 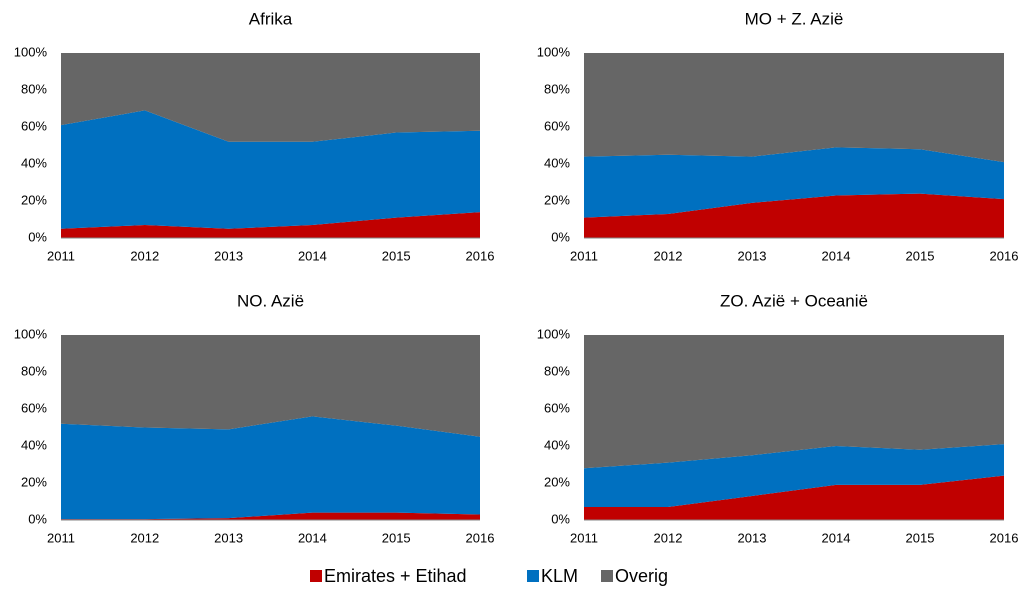 What do you see at coordinates (641, 576) in the screenshot?
I see `legend-label: Overig` at bounding box center [641, 576].